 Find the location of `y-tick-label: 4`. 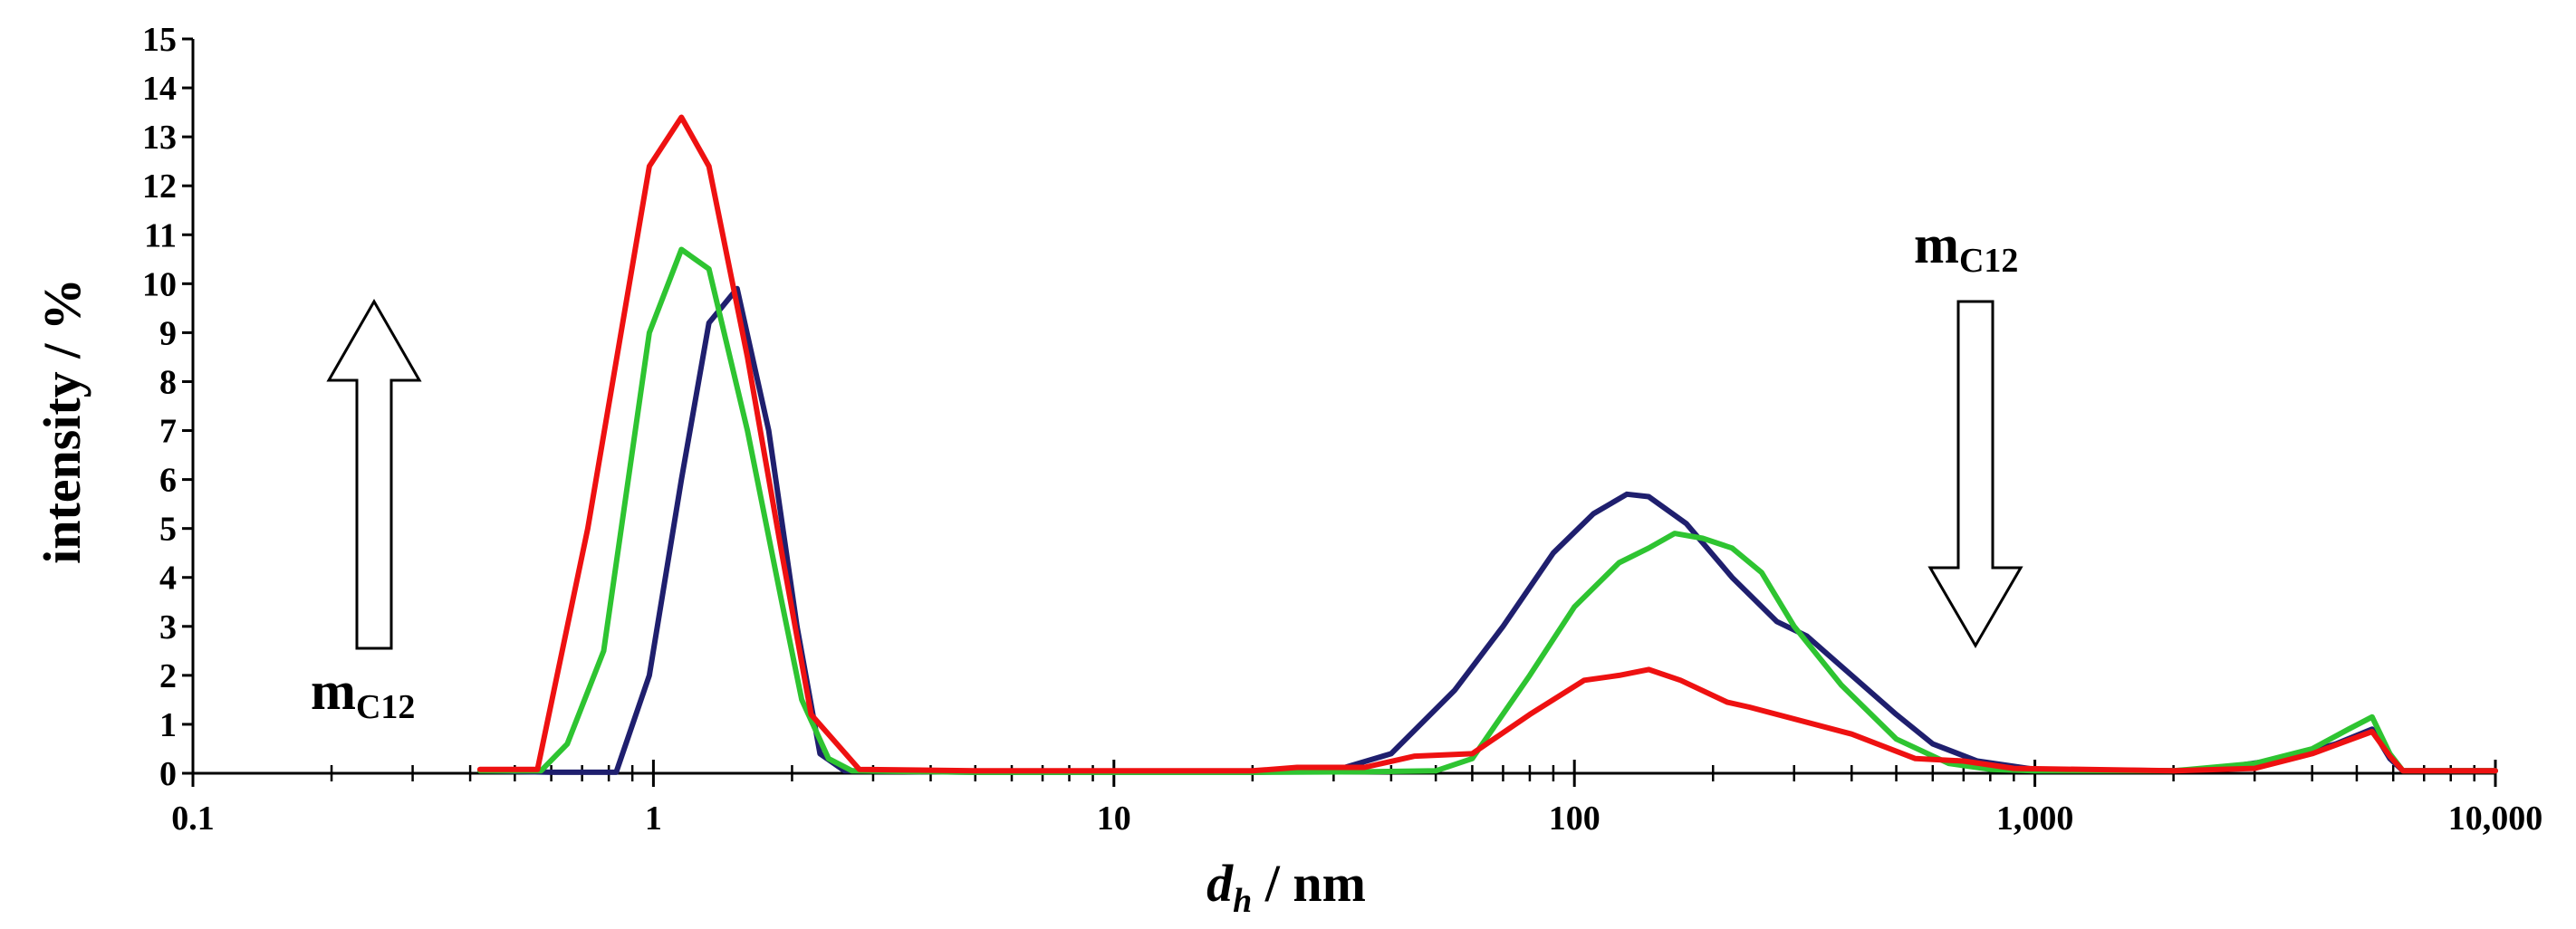

y-tick-label: 4 is located at coordinates (168, 579).